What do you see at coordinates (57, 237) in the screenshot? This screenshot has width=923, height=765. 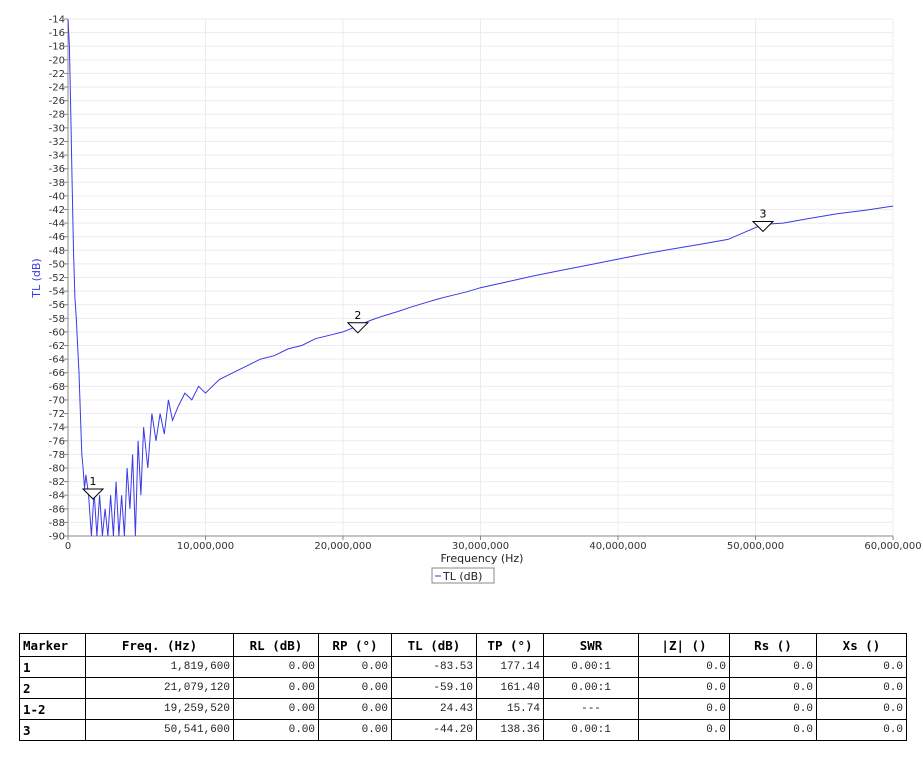 I see `y-tick-label: -46` at bounding box center [57, 237].